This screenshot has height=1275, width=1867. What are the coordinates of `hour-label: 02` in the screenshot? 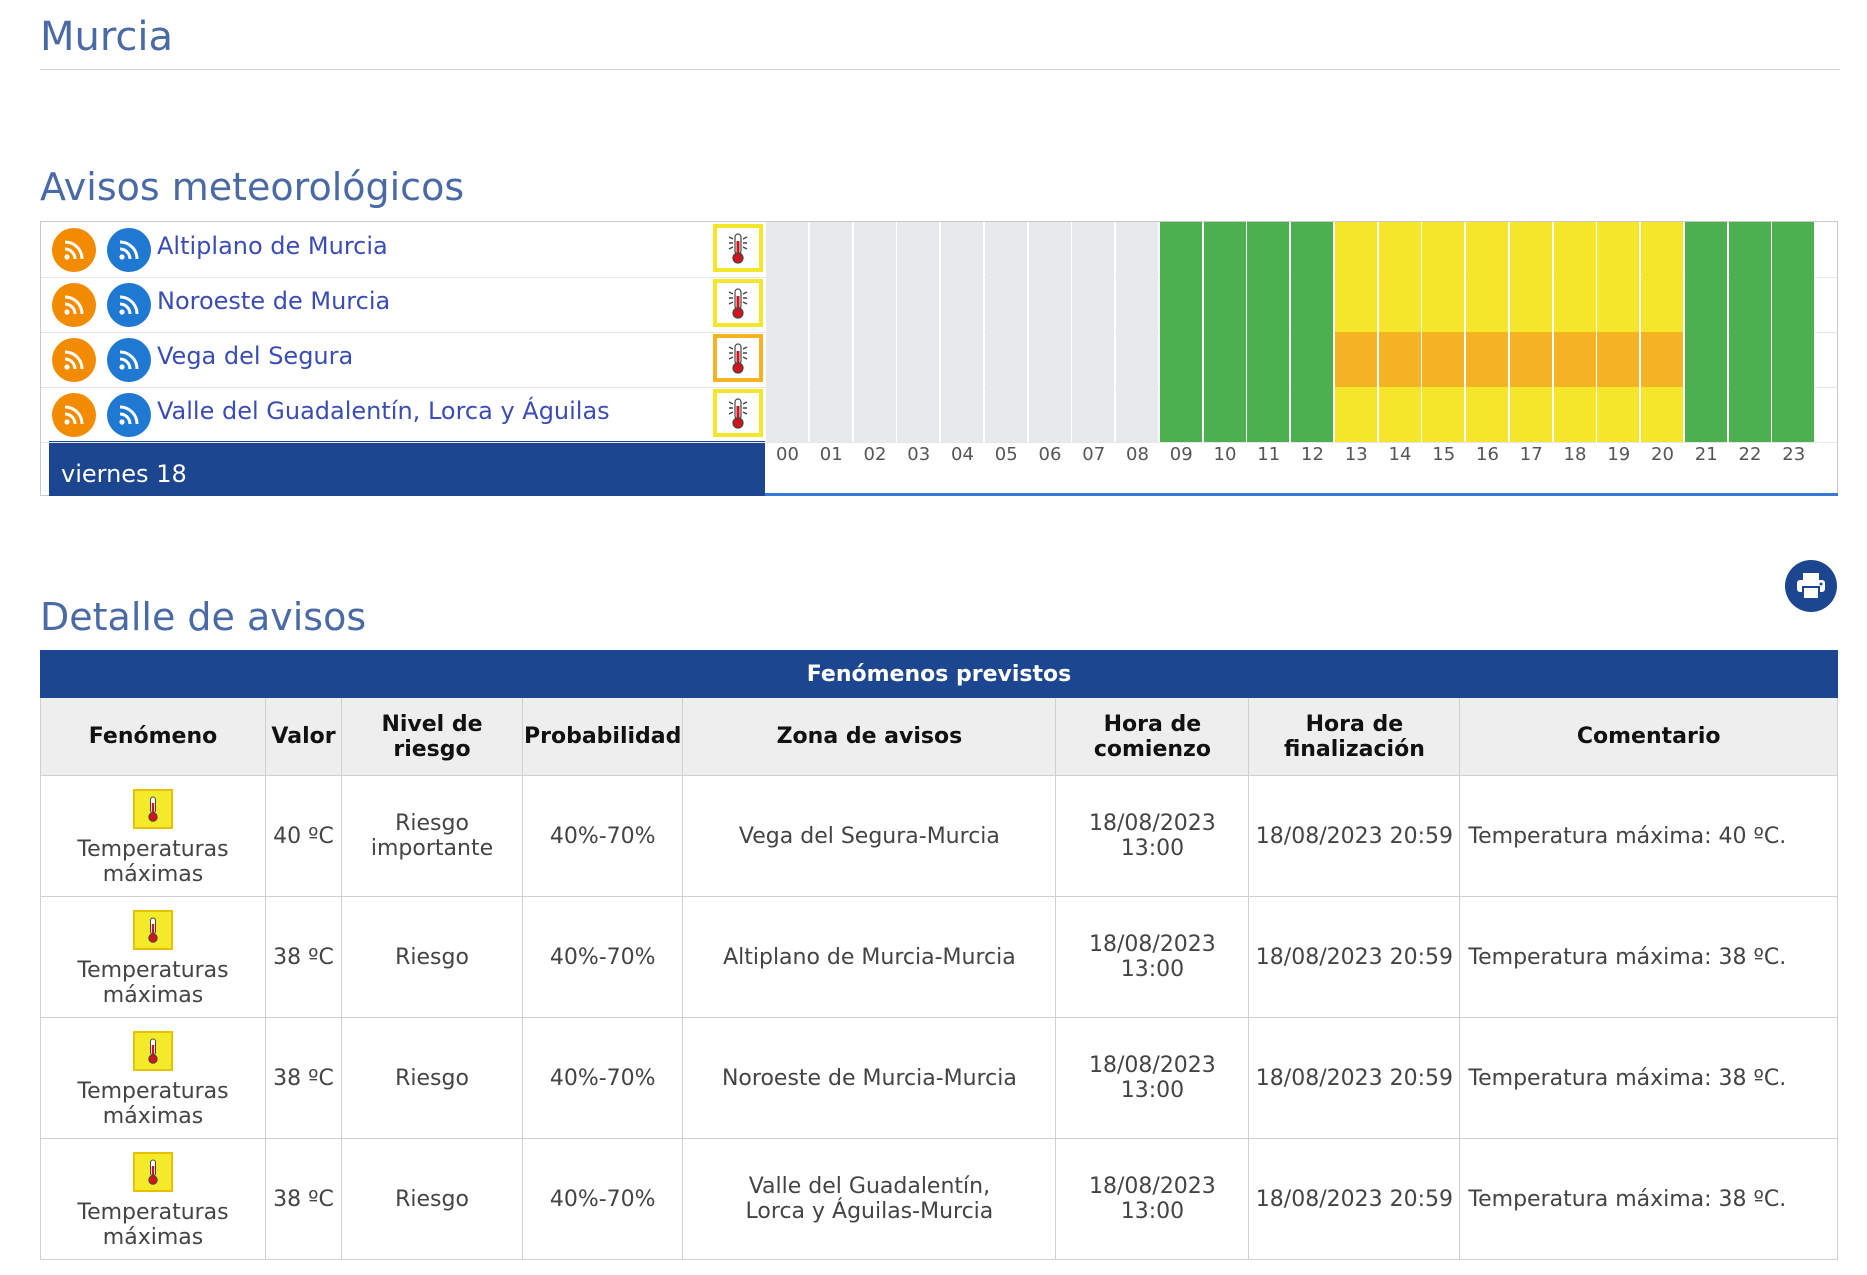 It's located at (875, 454).